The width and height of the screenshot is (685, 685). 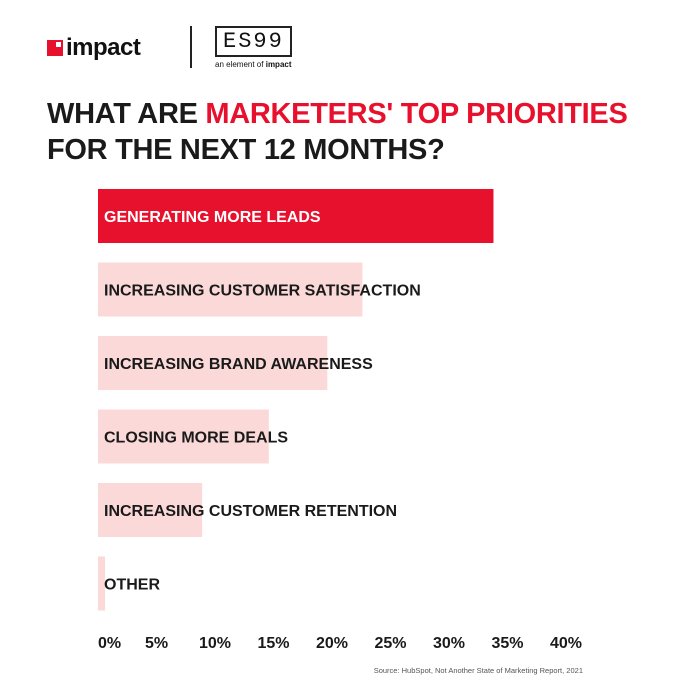 What do you see at coordinates (109, 643) in the screenshot?
I see `x-tick-label-0: 0%` at bounding box center [109, 643].